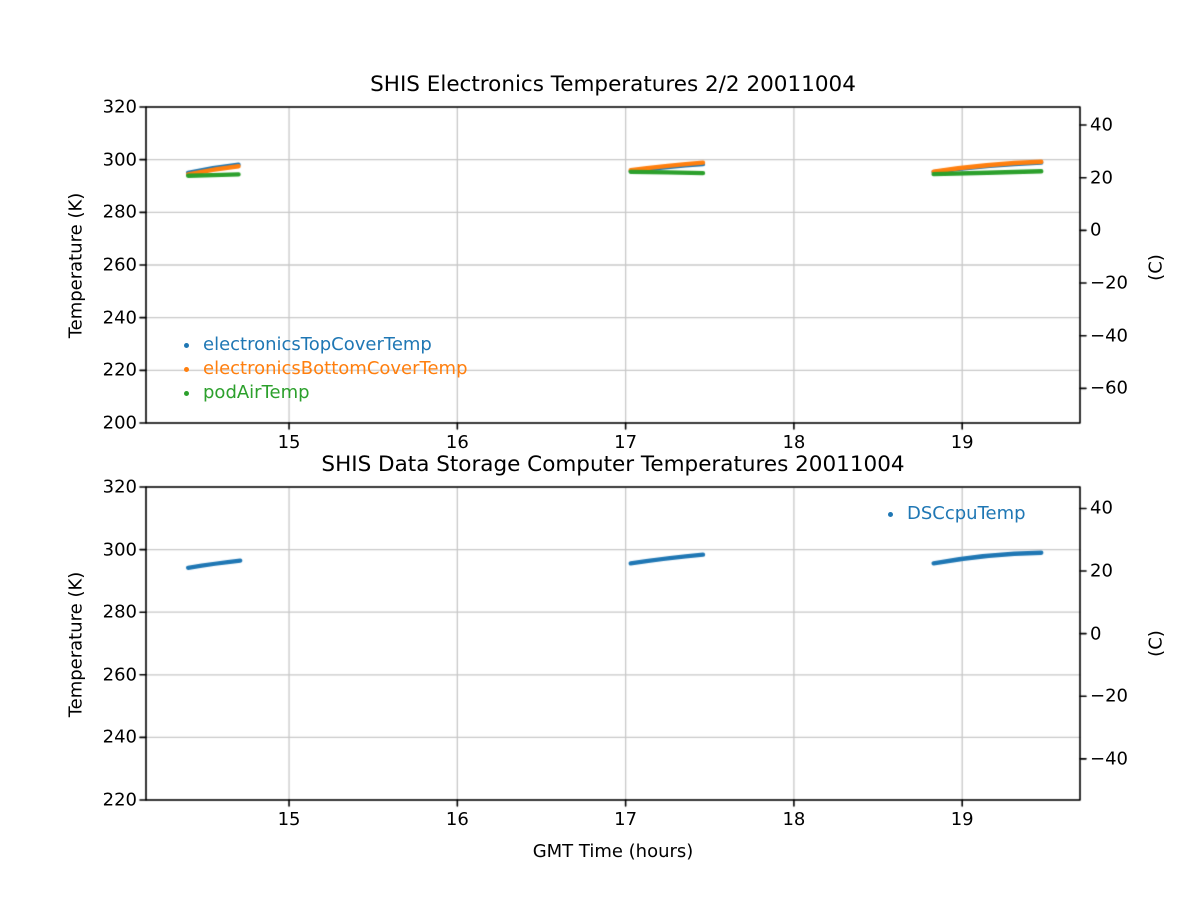 This screenshot has height=900, width=1200. I want to click on legend-label: electronicsBottomCoverTemp, so click(335, 368).